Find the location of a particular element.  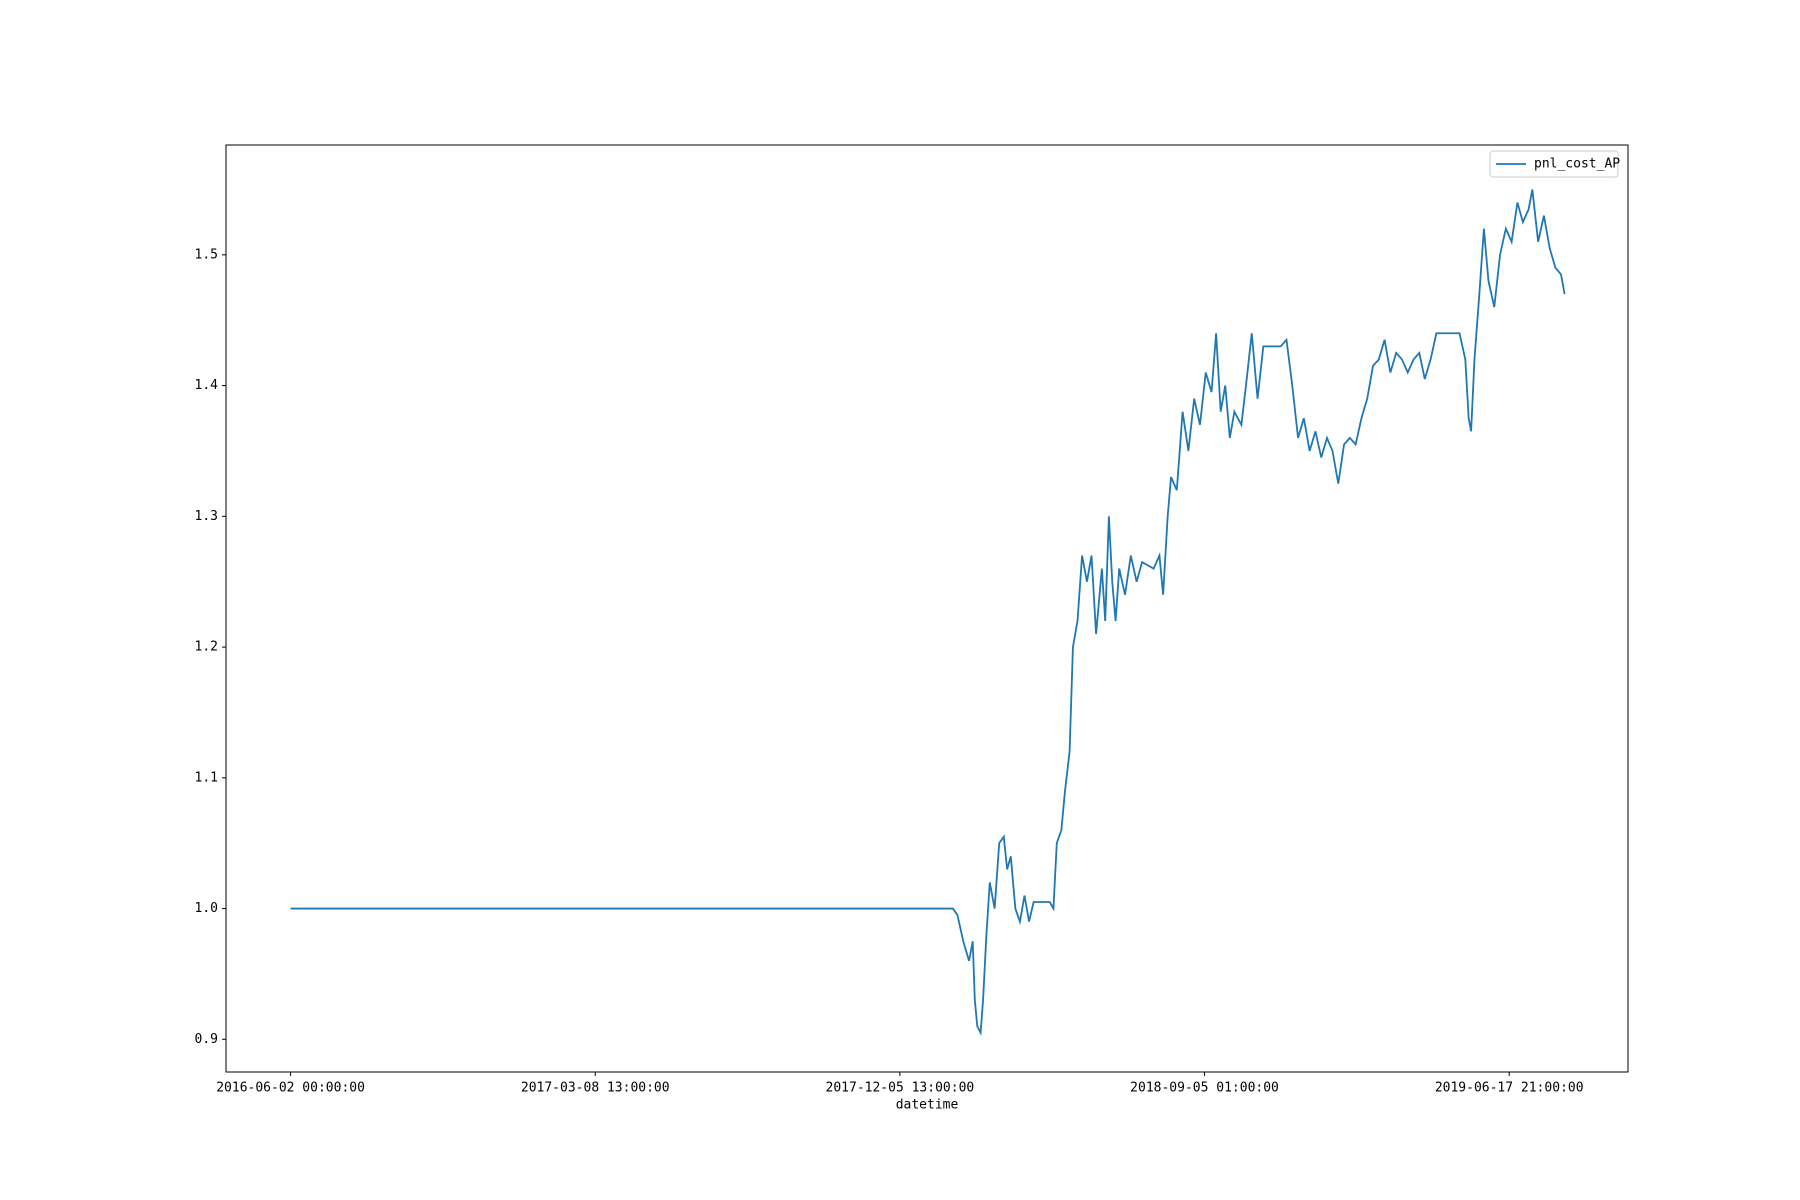

x-axis-label: datetime is located at coordinates (927, 1105).